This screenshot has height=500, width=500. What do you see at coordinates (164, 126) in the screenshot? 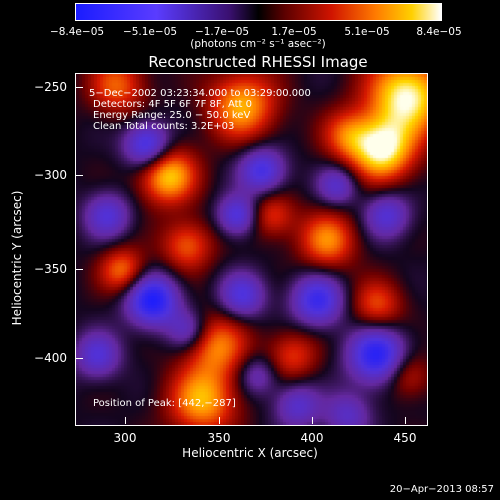
I see `total-counts-annotation: Clean Total counts: 3.2E+03` at bounding box center [164, 126].